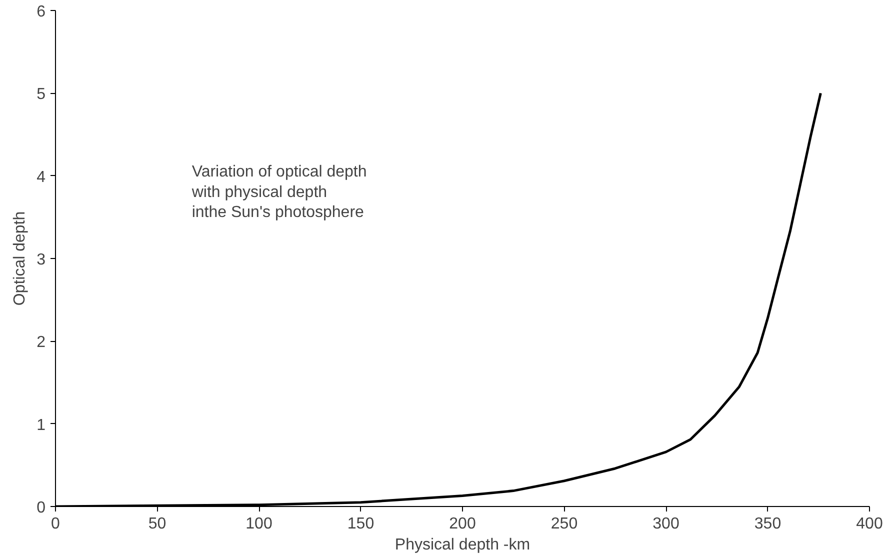 Image resolution: width=889 pixels, height=556 pixels. What do you see at coordinates (41, 12) in the screenshot?
I see `y-tick-label: 6` at bounding box center [41, 12].